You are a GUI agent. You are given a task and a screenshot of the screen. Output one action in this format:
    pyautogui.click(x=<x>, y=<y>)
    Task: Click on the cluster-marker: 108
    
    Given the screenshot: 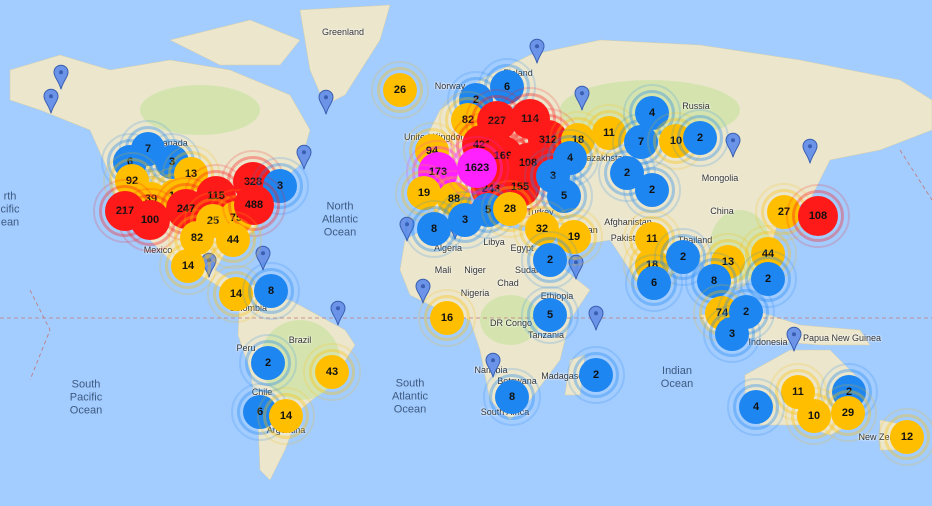 What is the action you would take?
    pyautogui.click(x=818, y=216)
    